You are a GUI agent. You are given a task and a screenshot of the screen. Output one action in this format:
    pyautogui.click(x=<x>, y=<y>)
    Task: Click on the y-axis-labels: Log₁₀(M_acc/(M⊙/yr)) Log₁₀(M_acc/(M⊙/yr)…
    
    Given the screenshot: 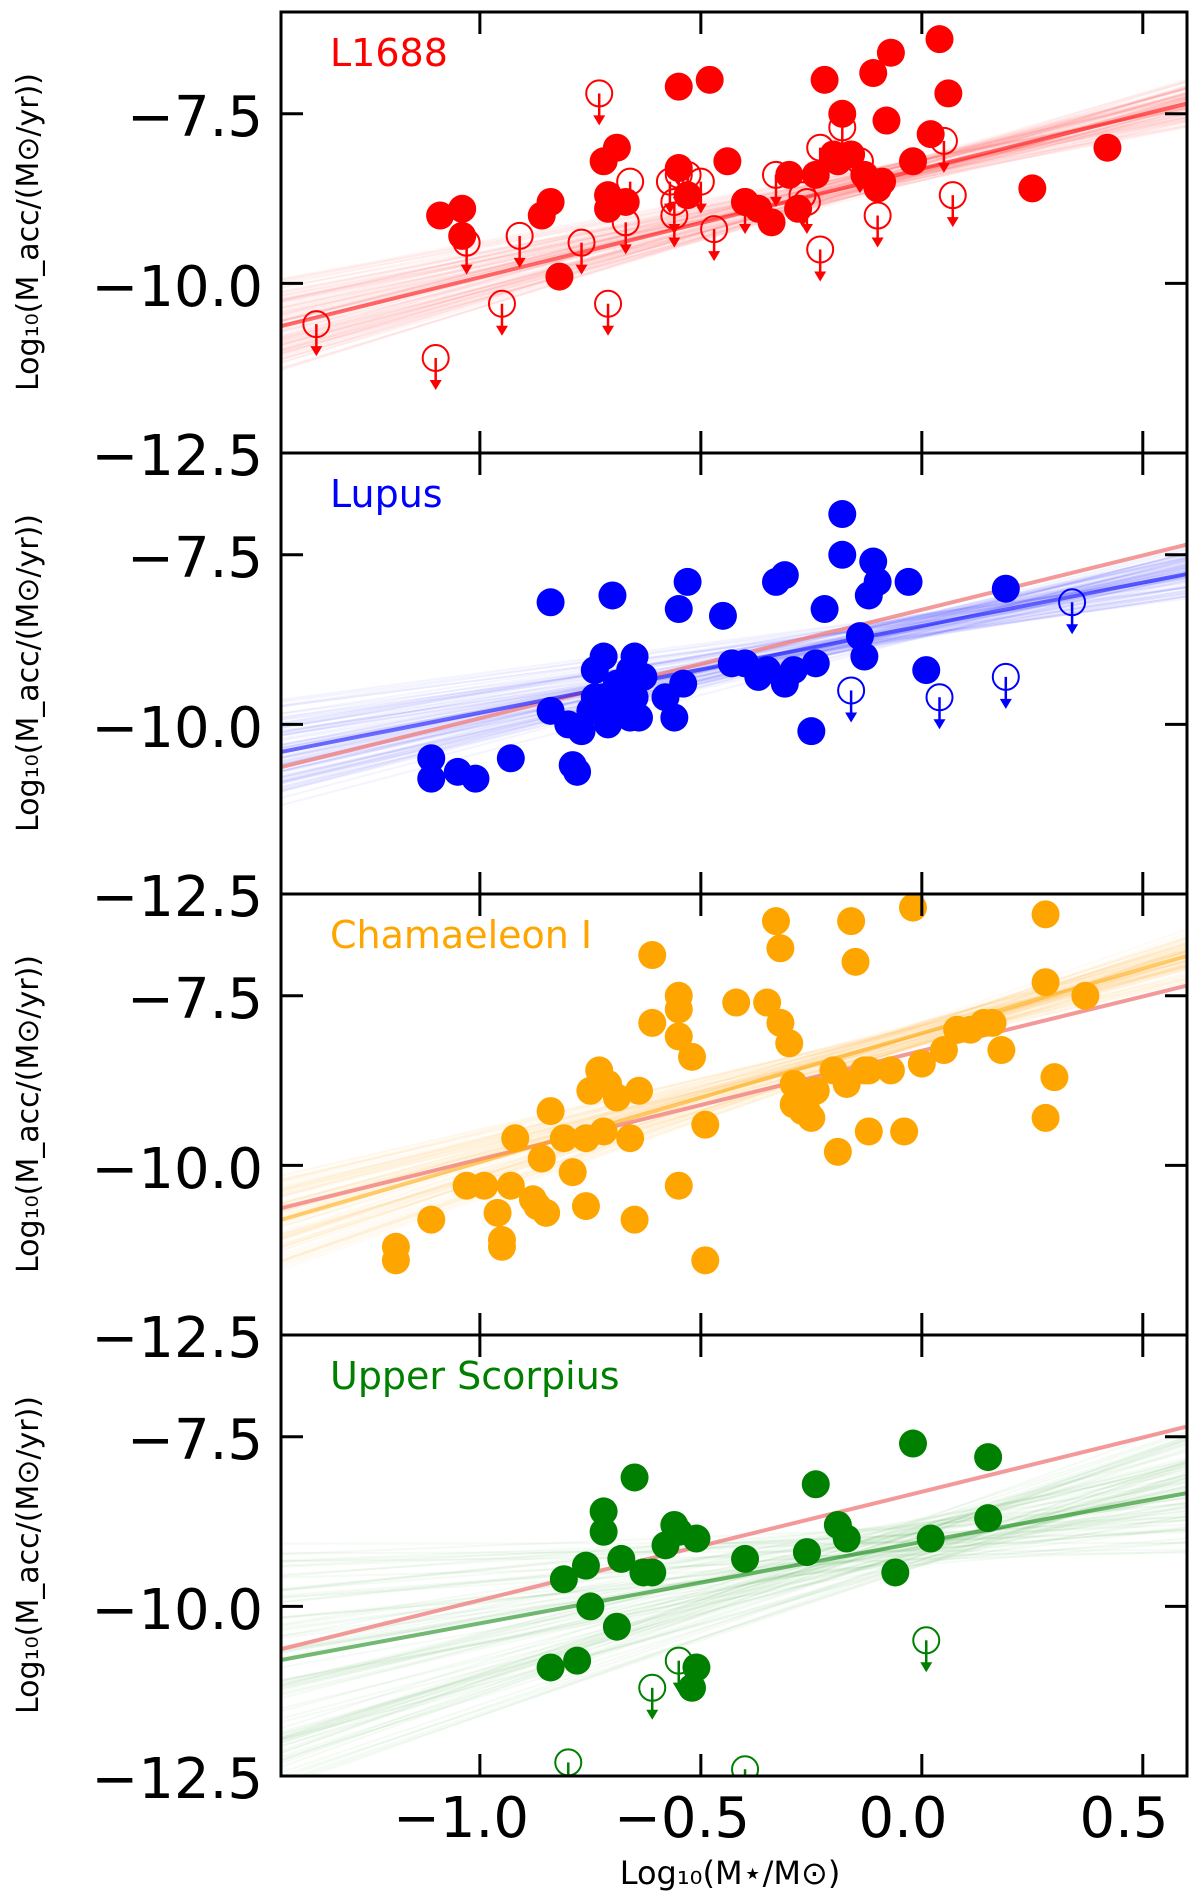 What is the action you would take?
    pyautogui.click(x=28, y=893)
    